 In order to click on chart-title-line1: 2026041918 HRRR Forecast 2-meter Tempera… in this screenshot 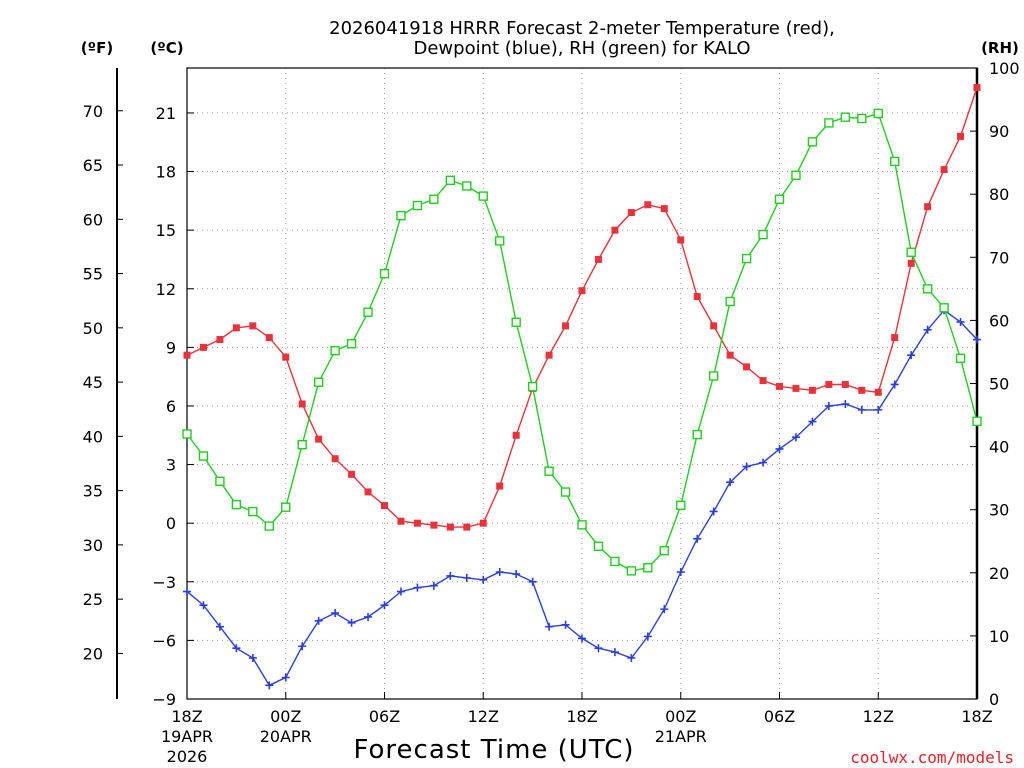, I will do `click(582, 28)`.